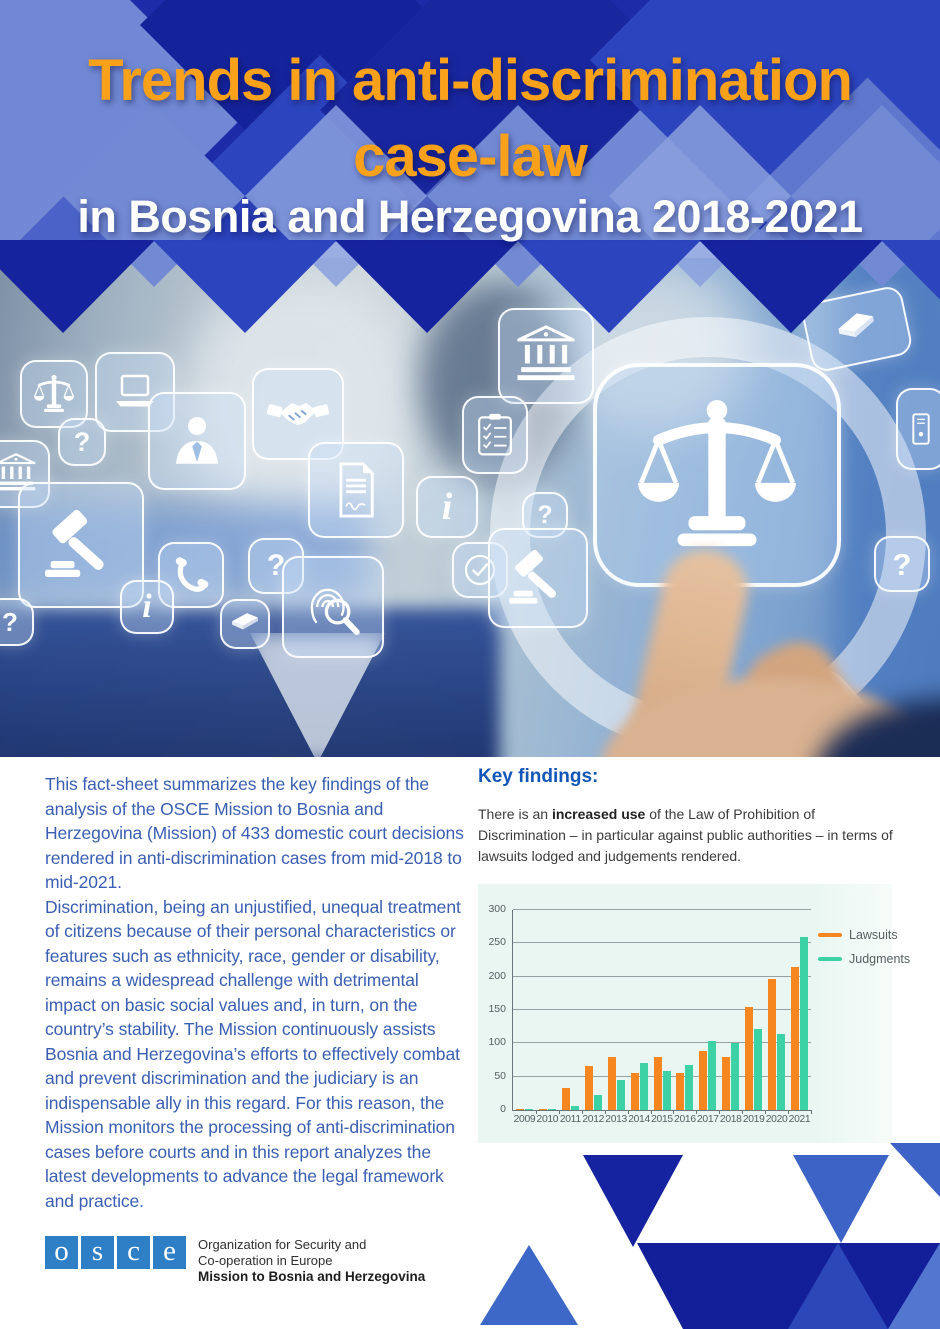 This screenshot has width=940, height=1329. Describe the element at coordinates (470, 216) in the screenshot. I see `page-subtitle: in Bosnia and Herzegovina 2018-2021` at that location.